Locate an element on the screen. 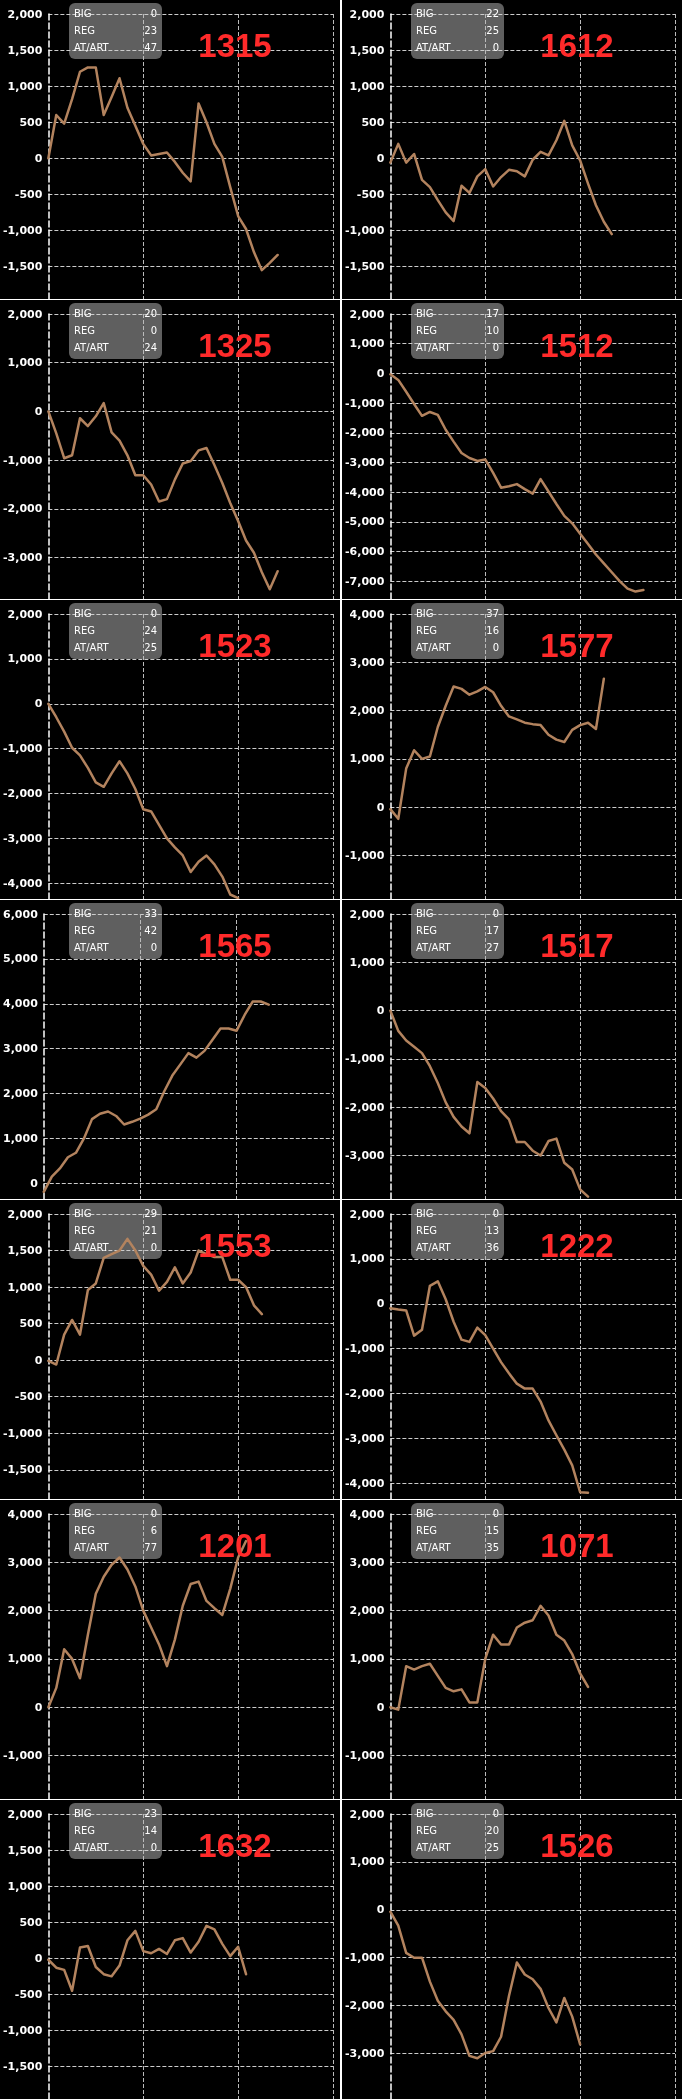 Image resolution: width=682 pixels, height=2100 pixels. annotation: 35 is located at coordinates (492, 1547).